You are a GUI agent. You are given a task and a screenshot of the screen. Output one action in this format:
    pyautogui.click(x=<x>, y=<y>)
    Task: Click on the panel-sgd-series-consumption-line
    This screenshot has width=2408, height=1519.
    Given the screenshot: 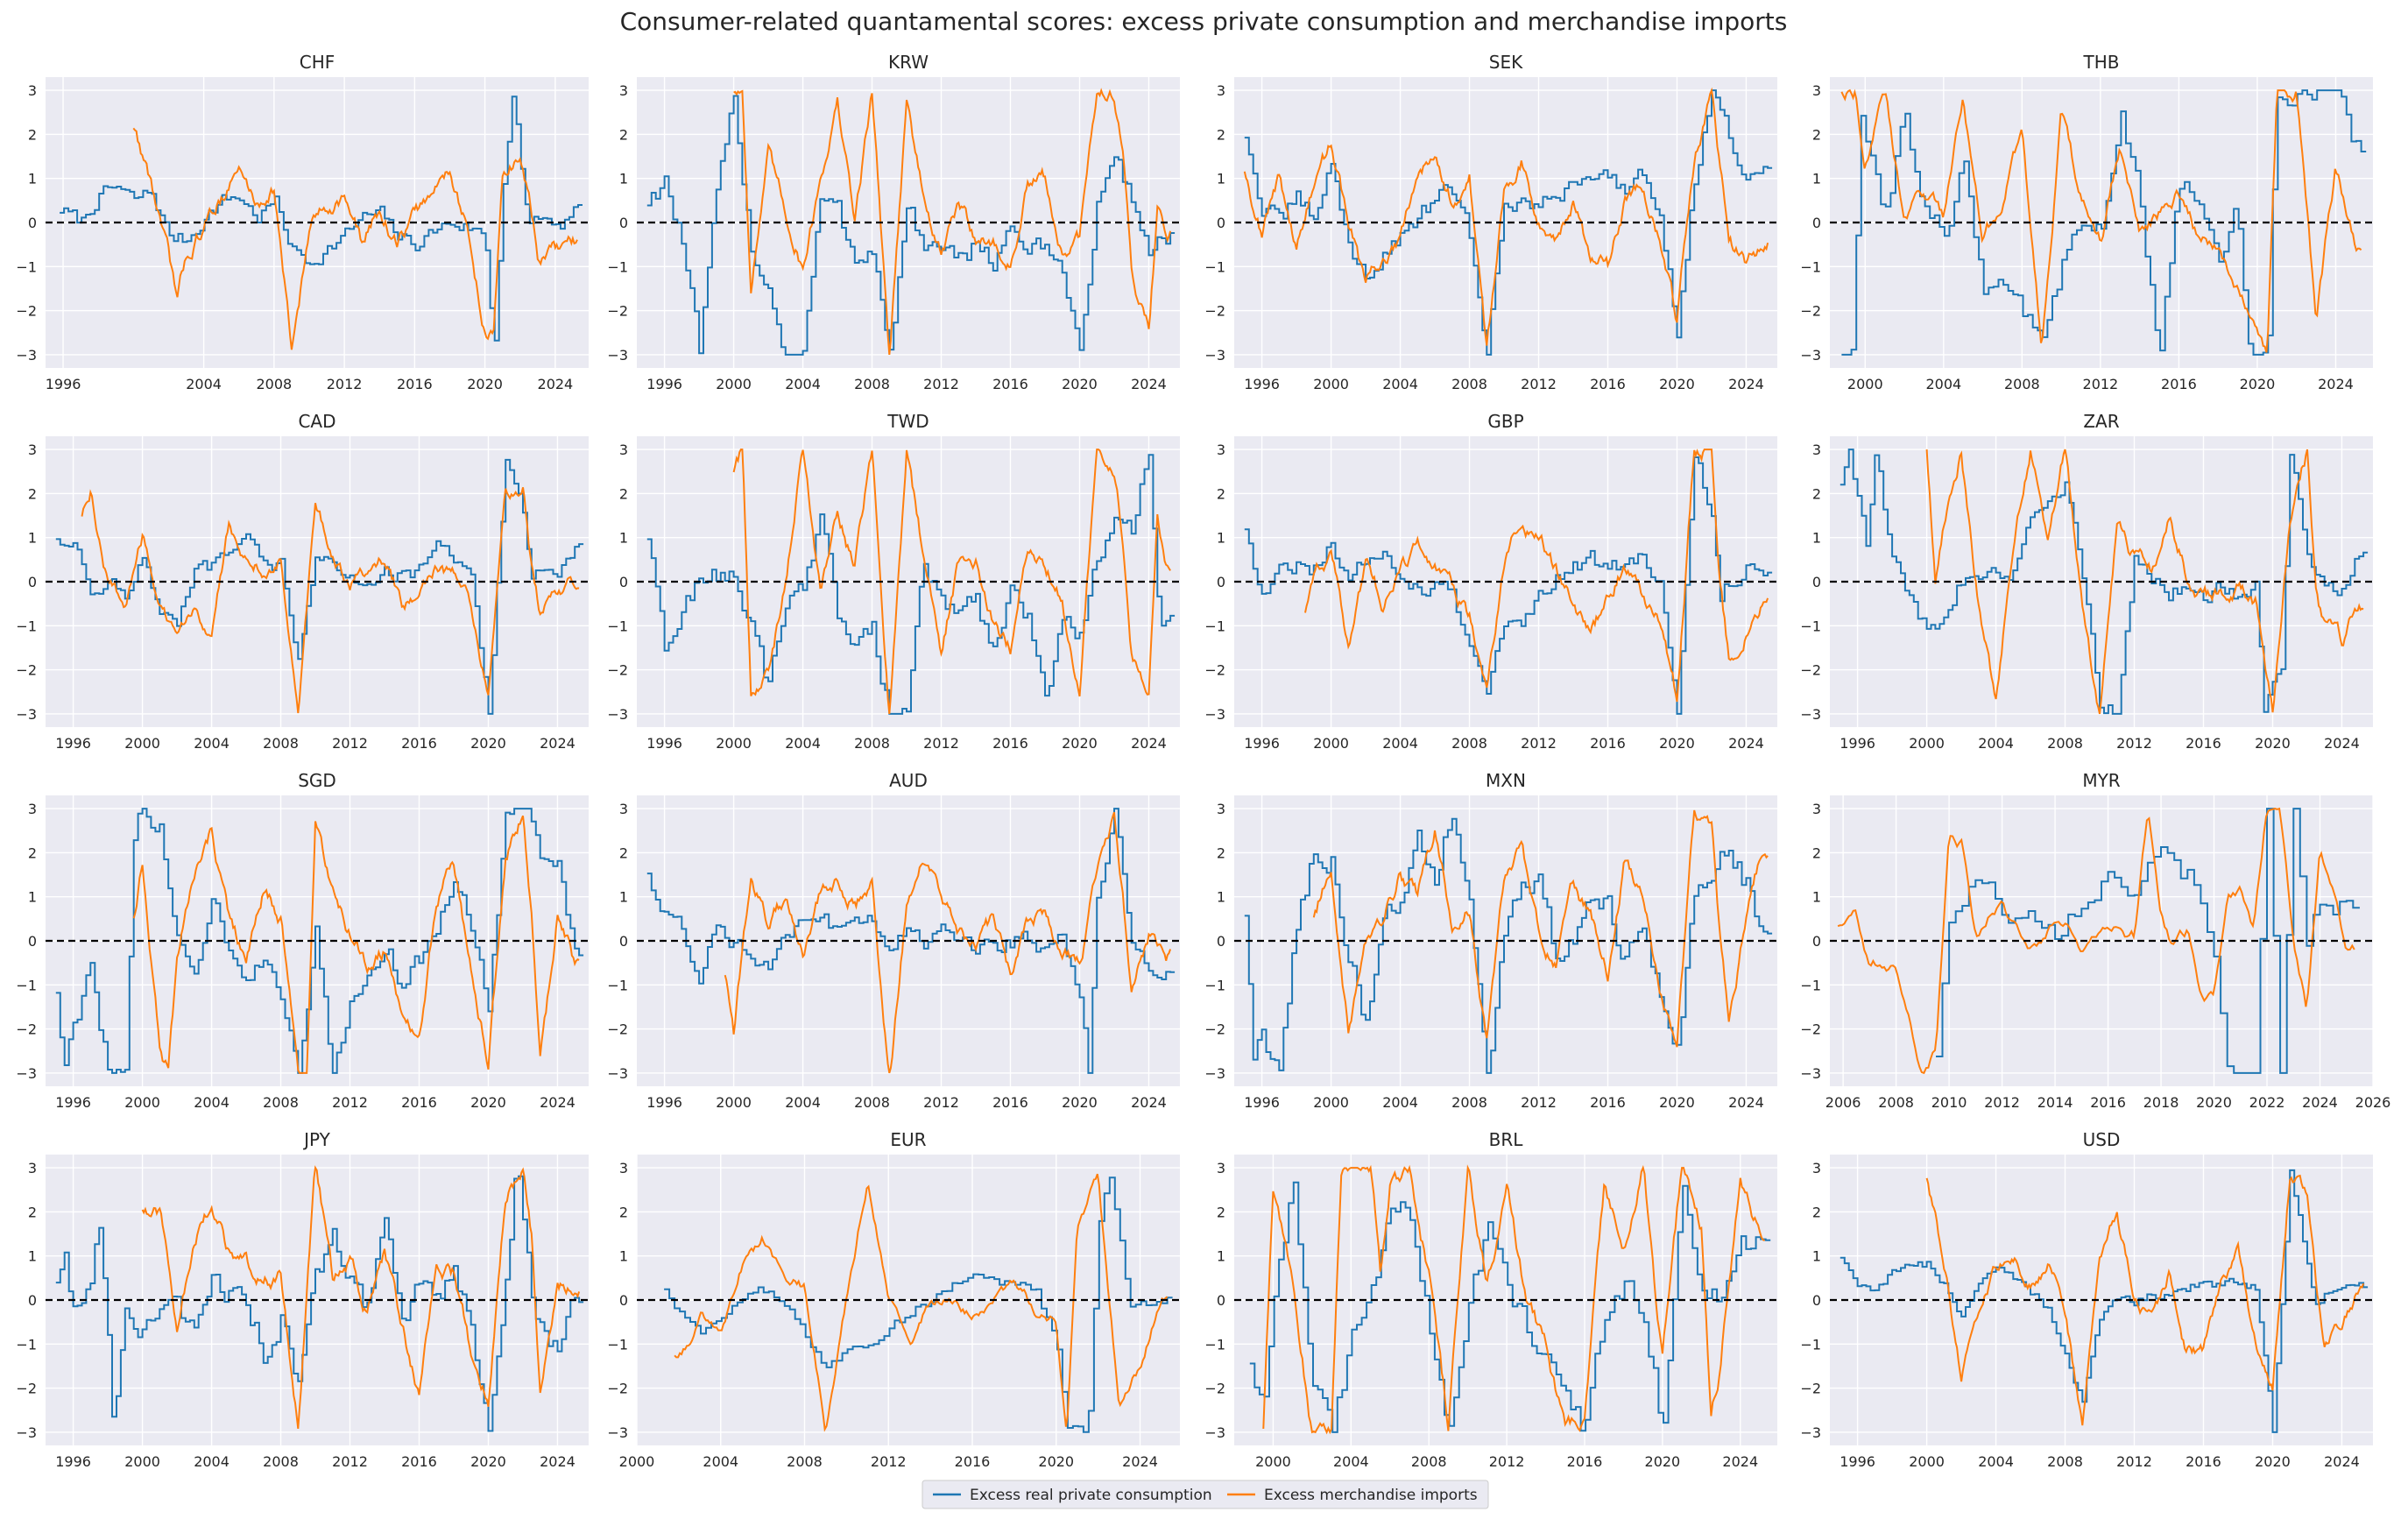 What is the action you would take?
    pyautogui.click(x=319, y=941)
    